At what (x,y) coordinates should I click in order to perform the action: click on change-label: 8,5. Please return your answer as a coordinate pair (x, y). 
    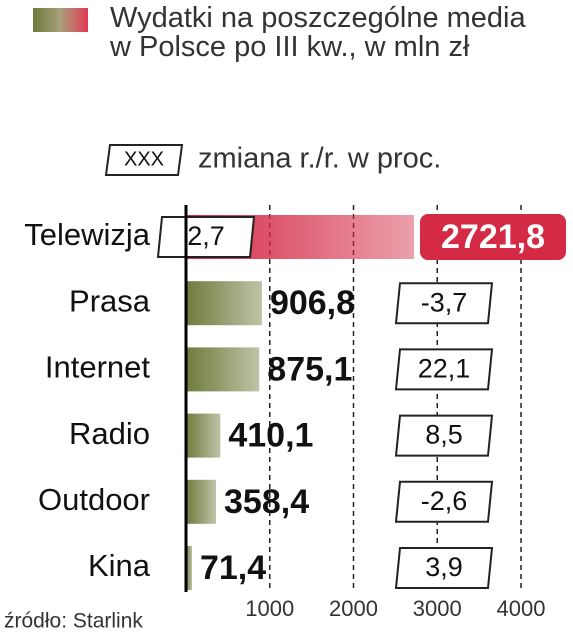
    Looking at the image, I should click on (444, 435).